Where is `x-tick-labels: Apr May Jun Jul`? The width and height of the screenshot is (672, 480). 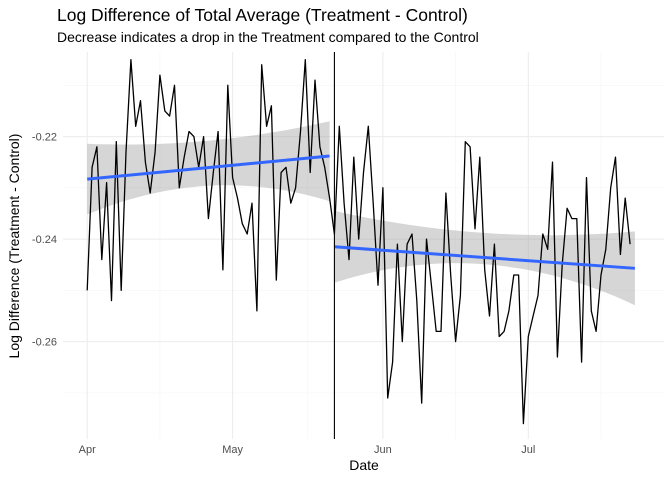 x-tick-labels: Apr May Jun Jul is located at coordinates (307, 450).